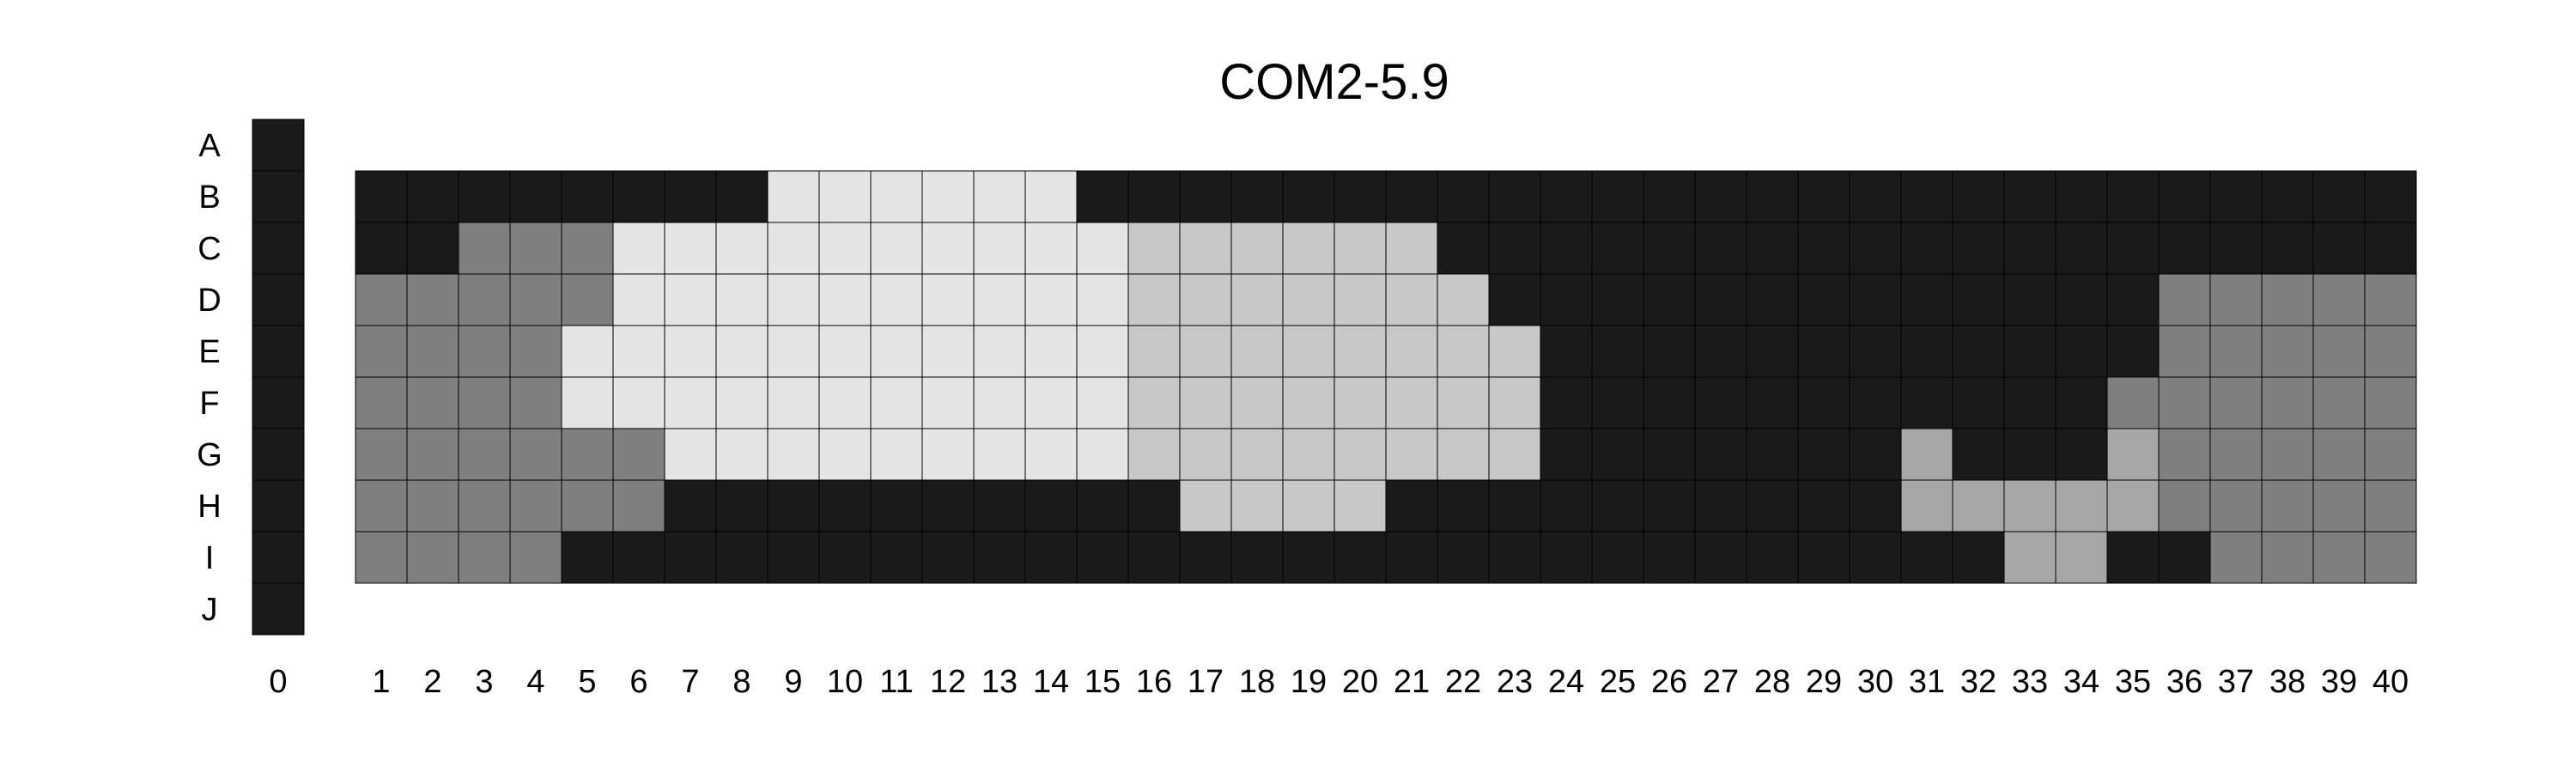 The height and width of the screenshot is (773, 2576). I want to click on column-label-40: 40, so click(2390, 682).